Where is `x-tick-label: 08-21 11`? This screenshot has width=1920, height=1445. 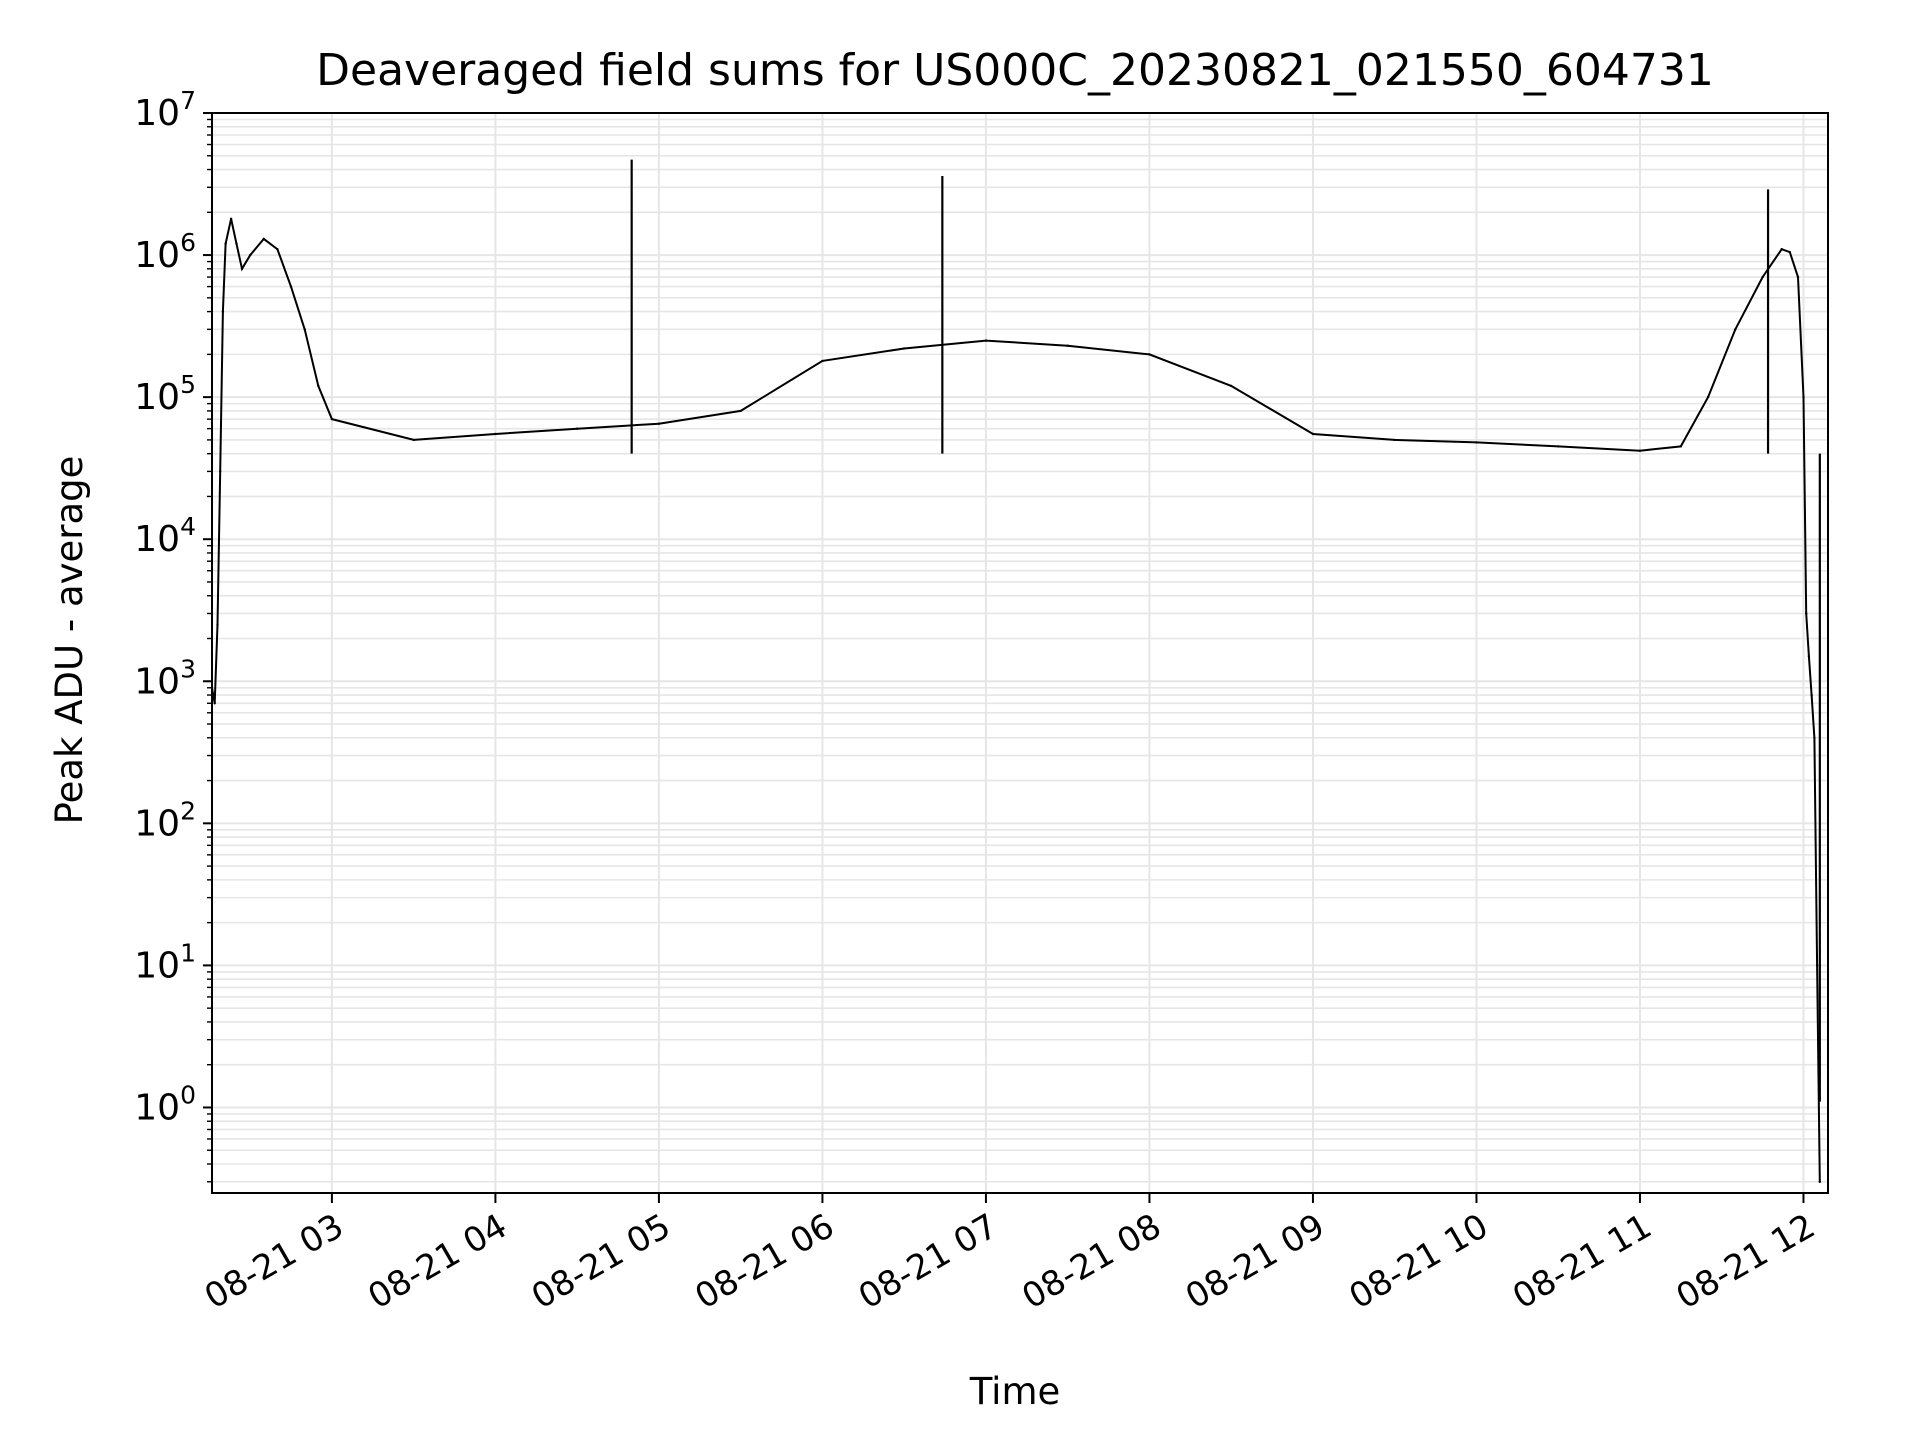 x-tick-label: 08-21 11 is located at coordinates (1582, 1261).